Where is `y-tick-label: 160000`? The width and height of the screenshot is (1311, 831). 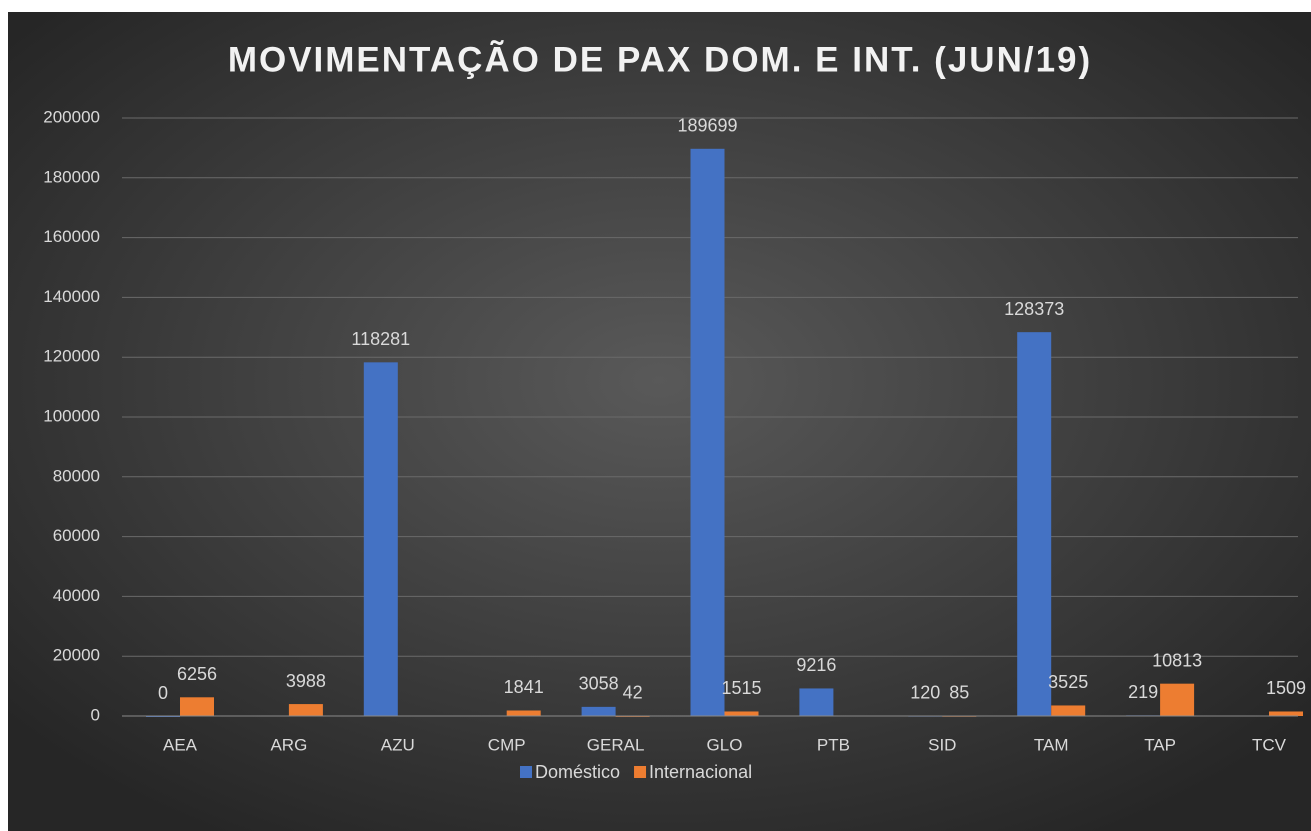
y-tick-label: 160000 is located at coordinates (71, 236).